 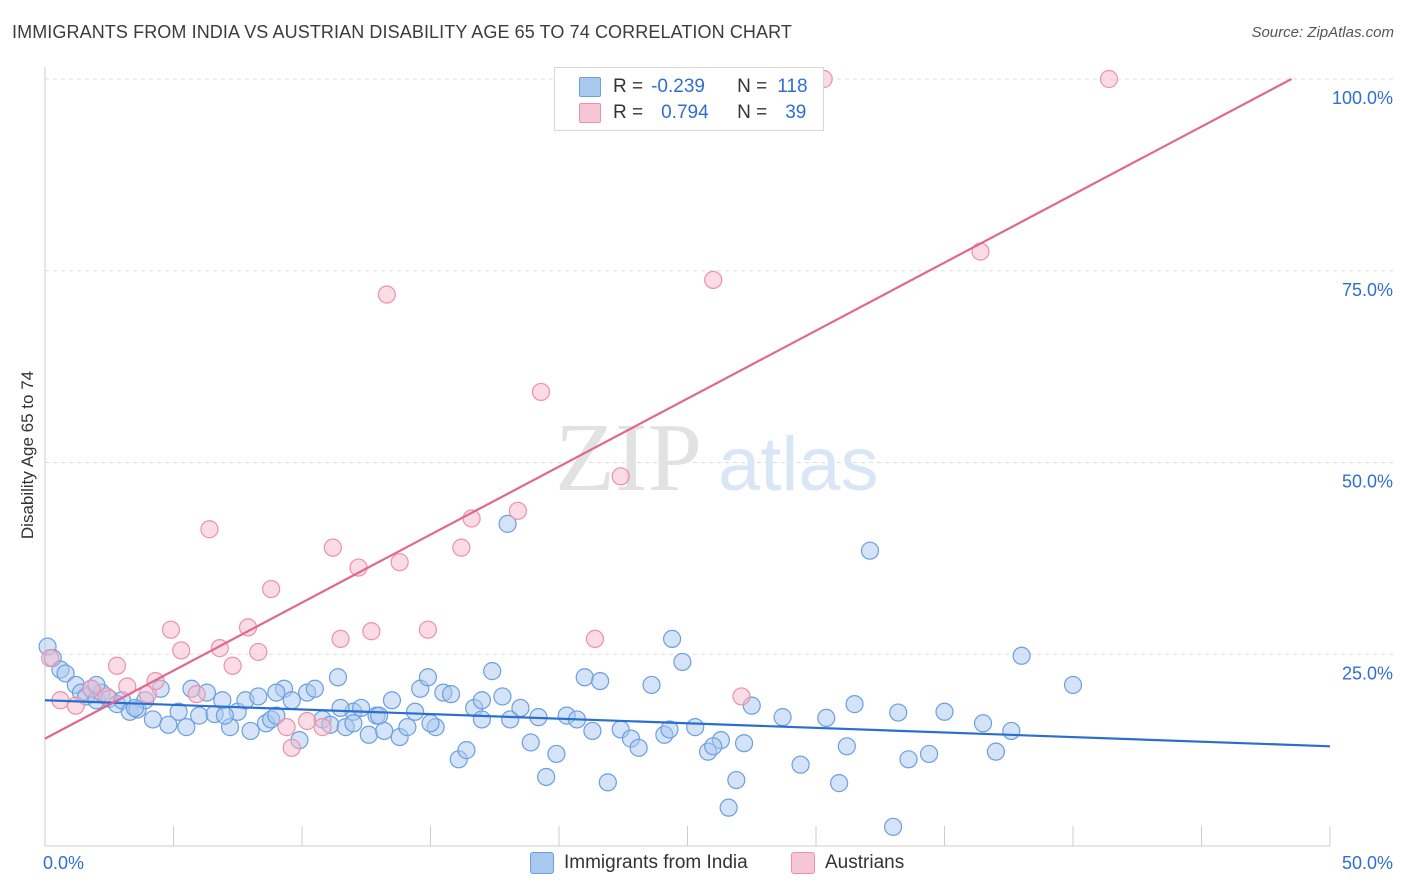 I want to click on legend-swatch-india, so click(x=590, y=87).